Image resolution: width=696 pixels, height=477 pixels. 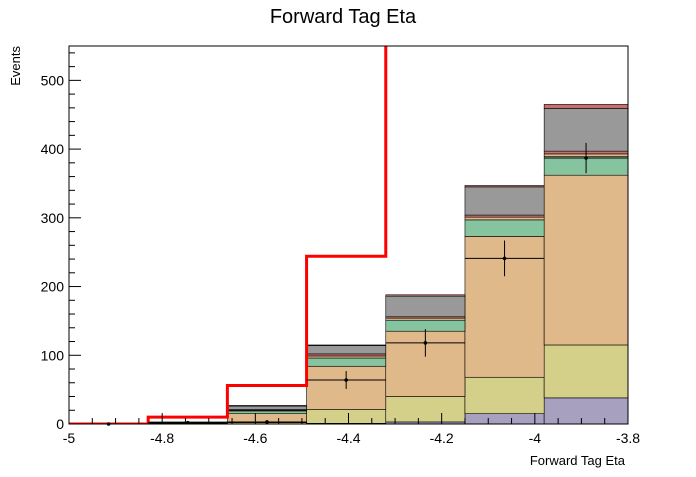 I want to click on chart-title: Forward Tag Eta, so click(x=343, y=17).